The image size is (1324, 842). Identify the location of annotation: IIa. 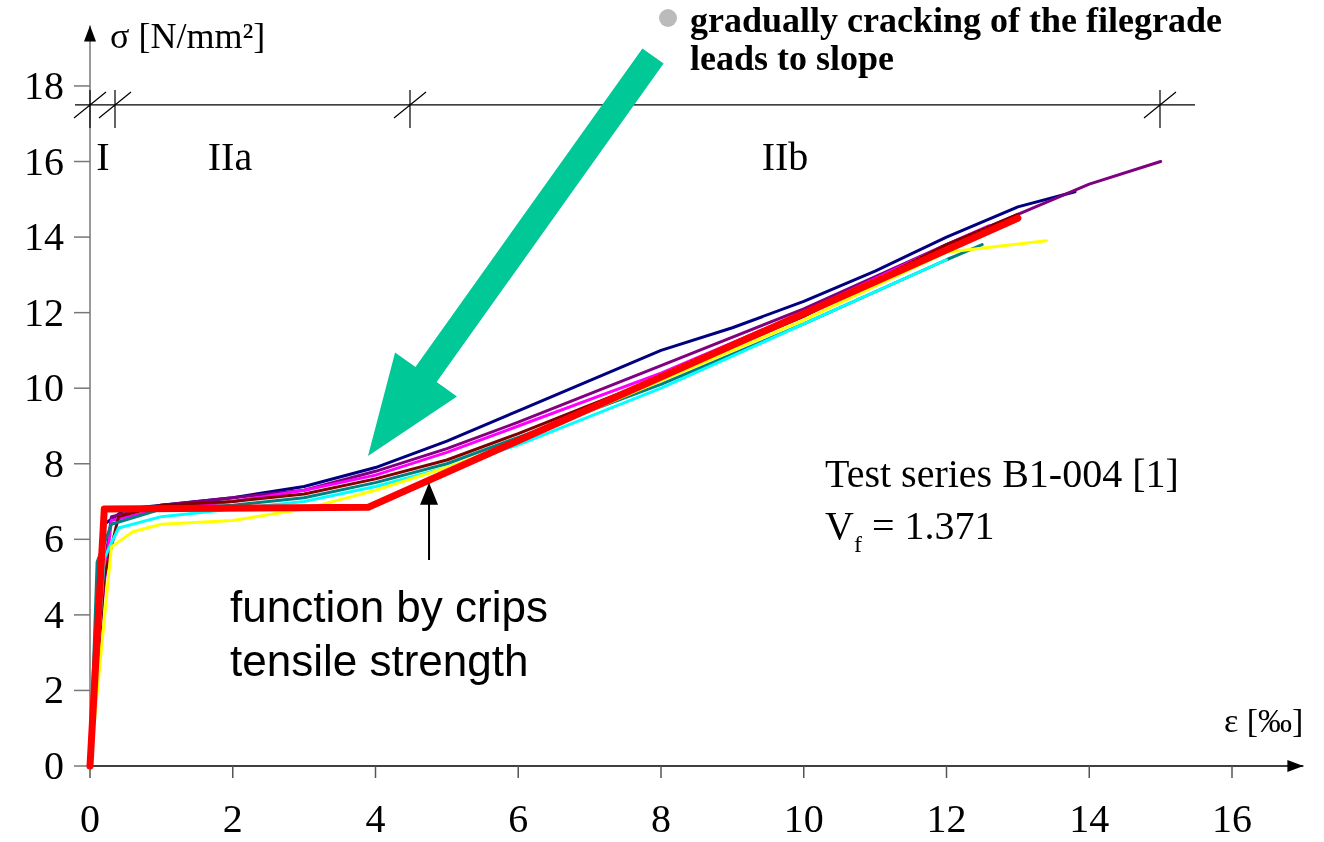
(230, 156).